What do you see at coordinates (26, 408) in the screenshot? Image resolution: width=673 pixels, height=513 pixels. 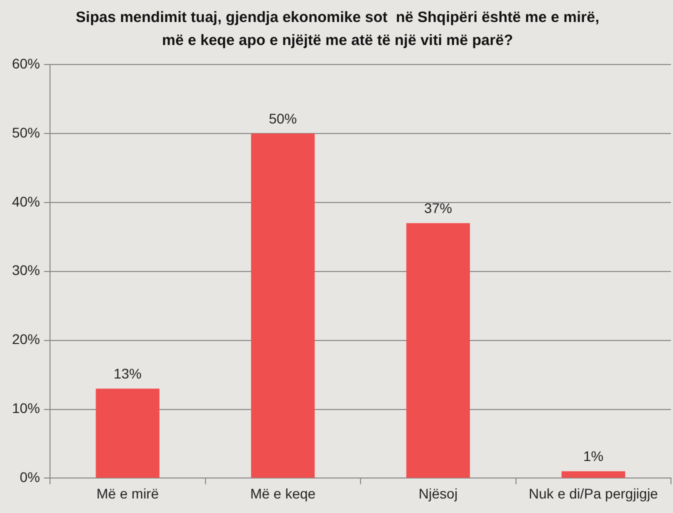 I see `y-tick-label: 10%` at bounding box center [26, 408].